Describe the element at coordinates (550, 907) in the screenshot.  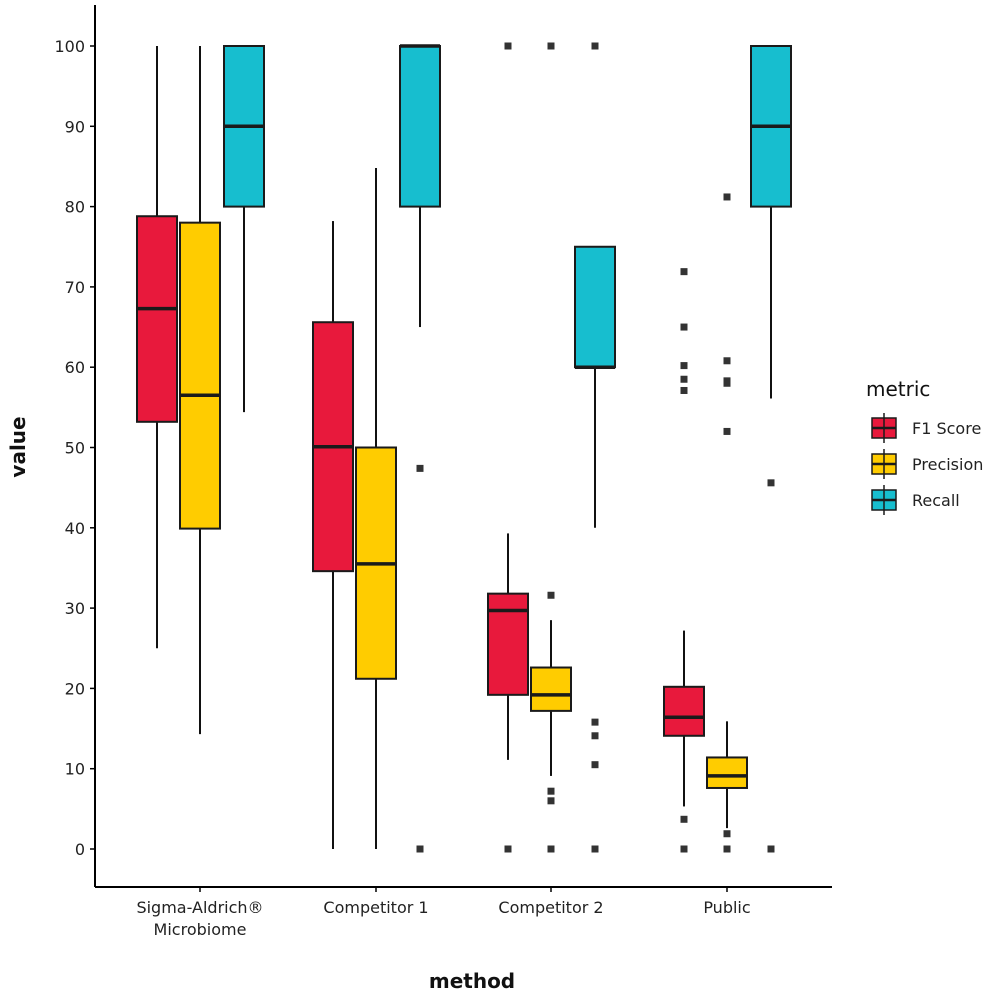
I see `x-tick-label: Competitor 2` at that location.